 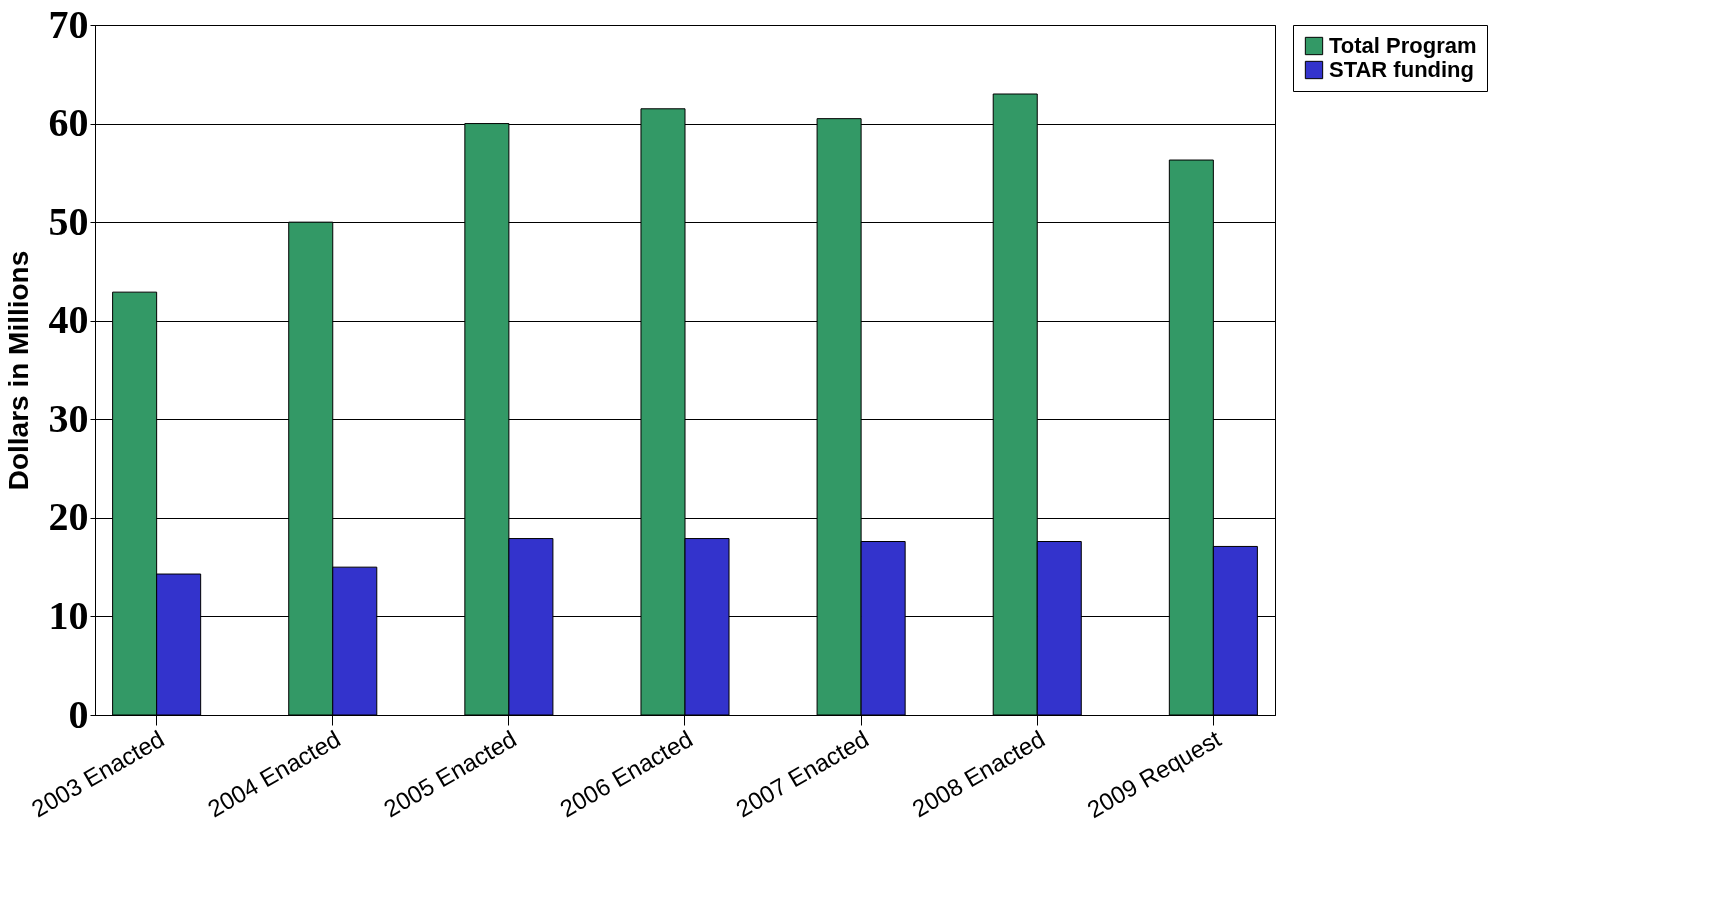 I want to click on legend-label: STAR funding, so click(x=1401, y=69).